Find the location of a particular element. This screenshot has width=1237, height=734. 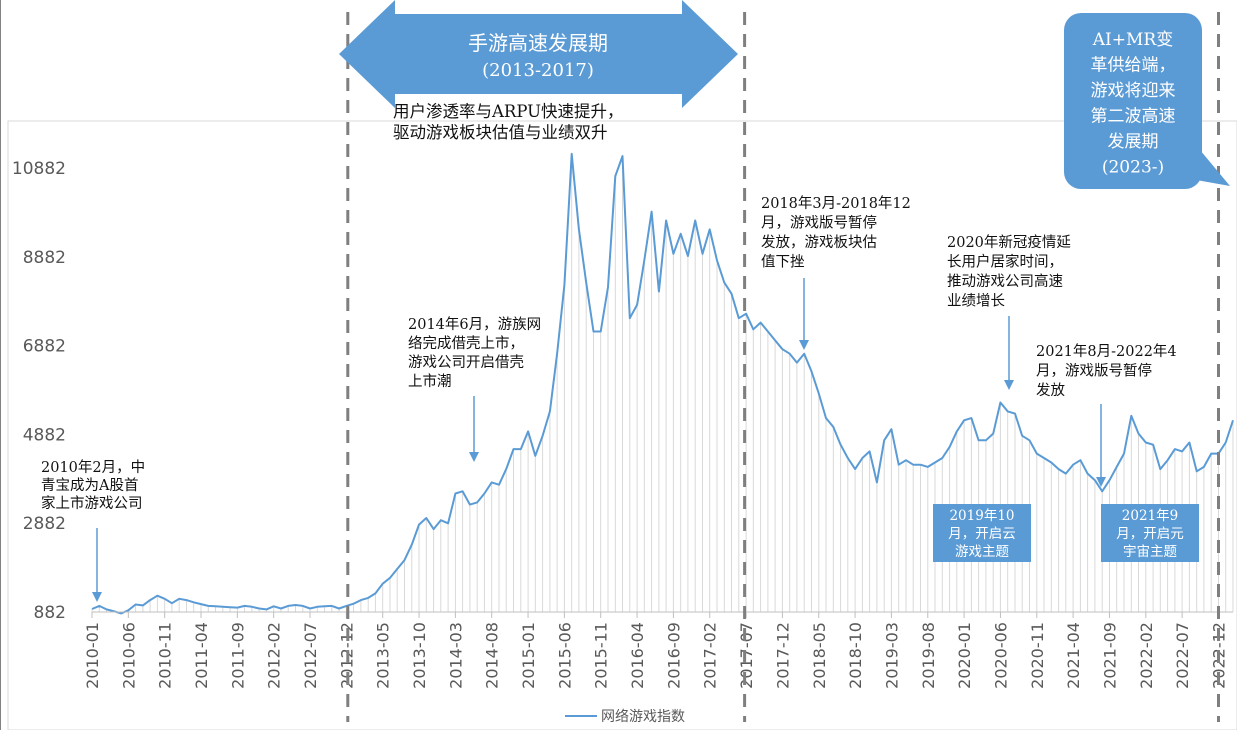

annotation-line: 2021年9 is located at coordinates (1150, 516).